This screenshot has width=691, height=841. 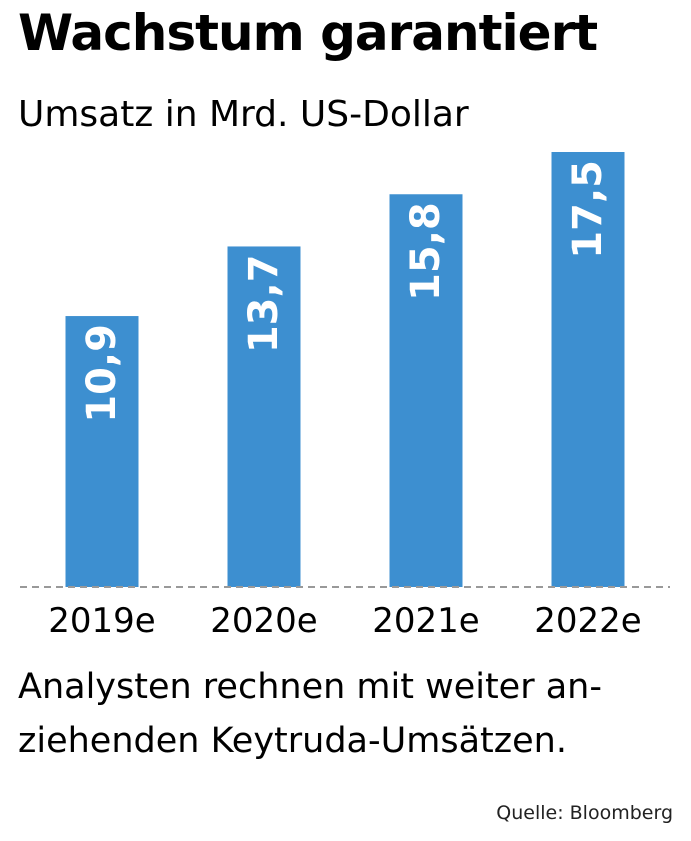 I want to click on chart-subtitle: Umsatz in Mrd. US-Dollar, so click(x=243, y=114).